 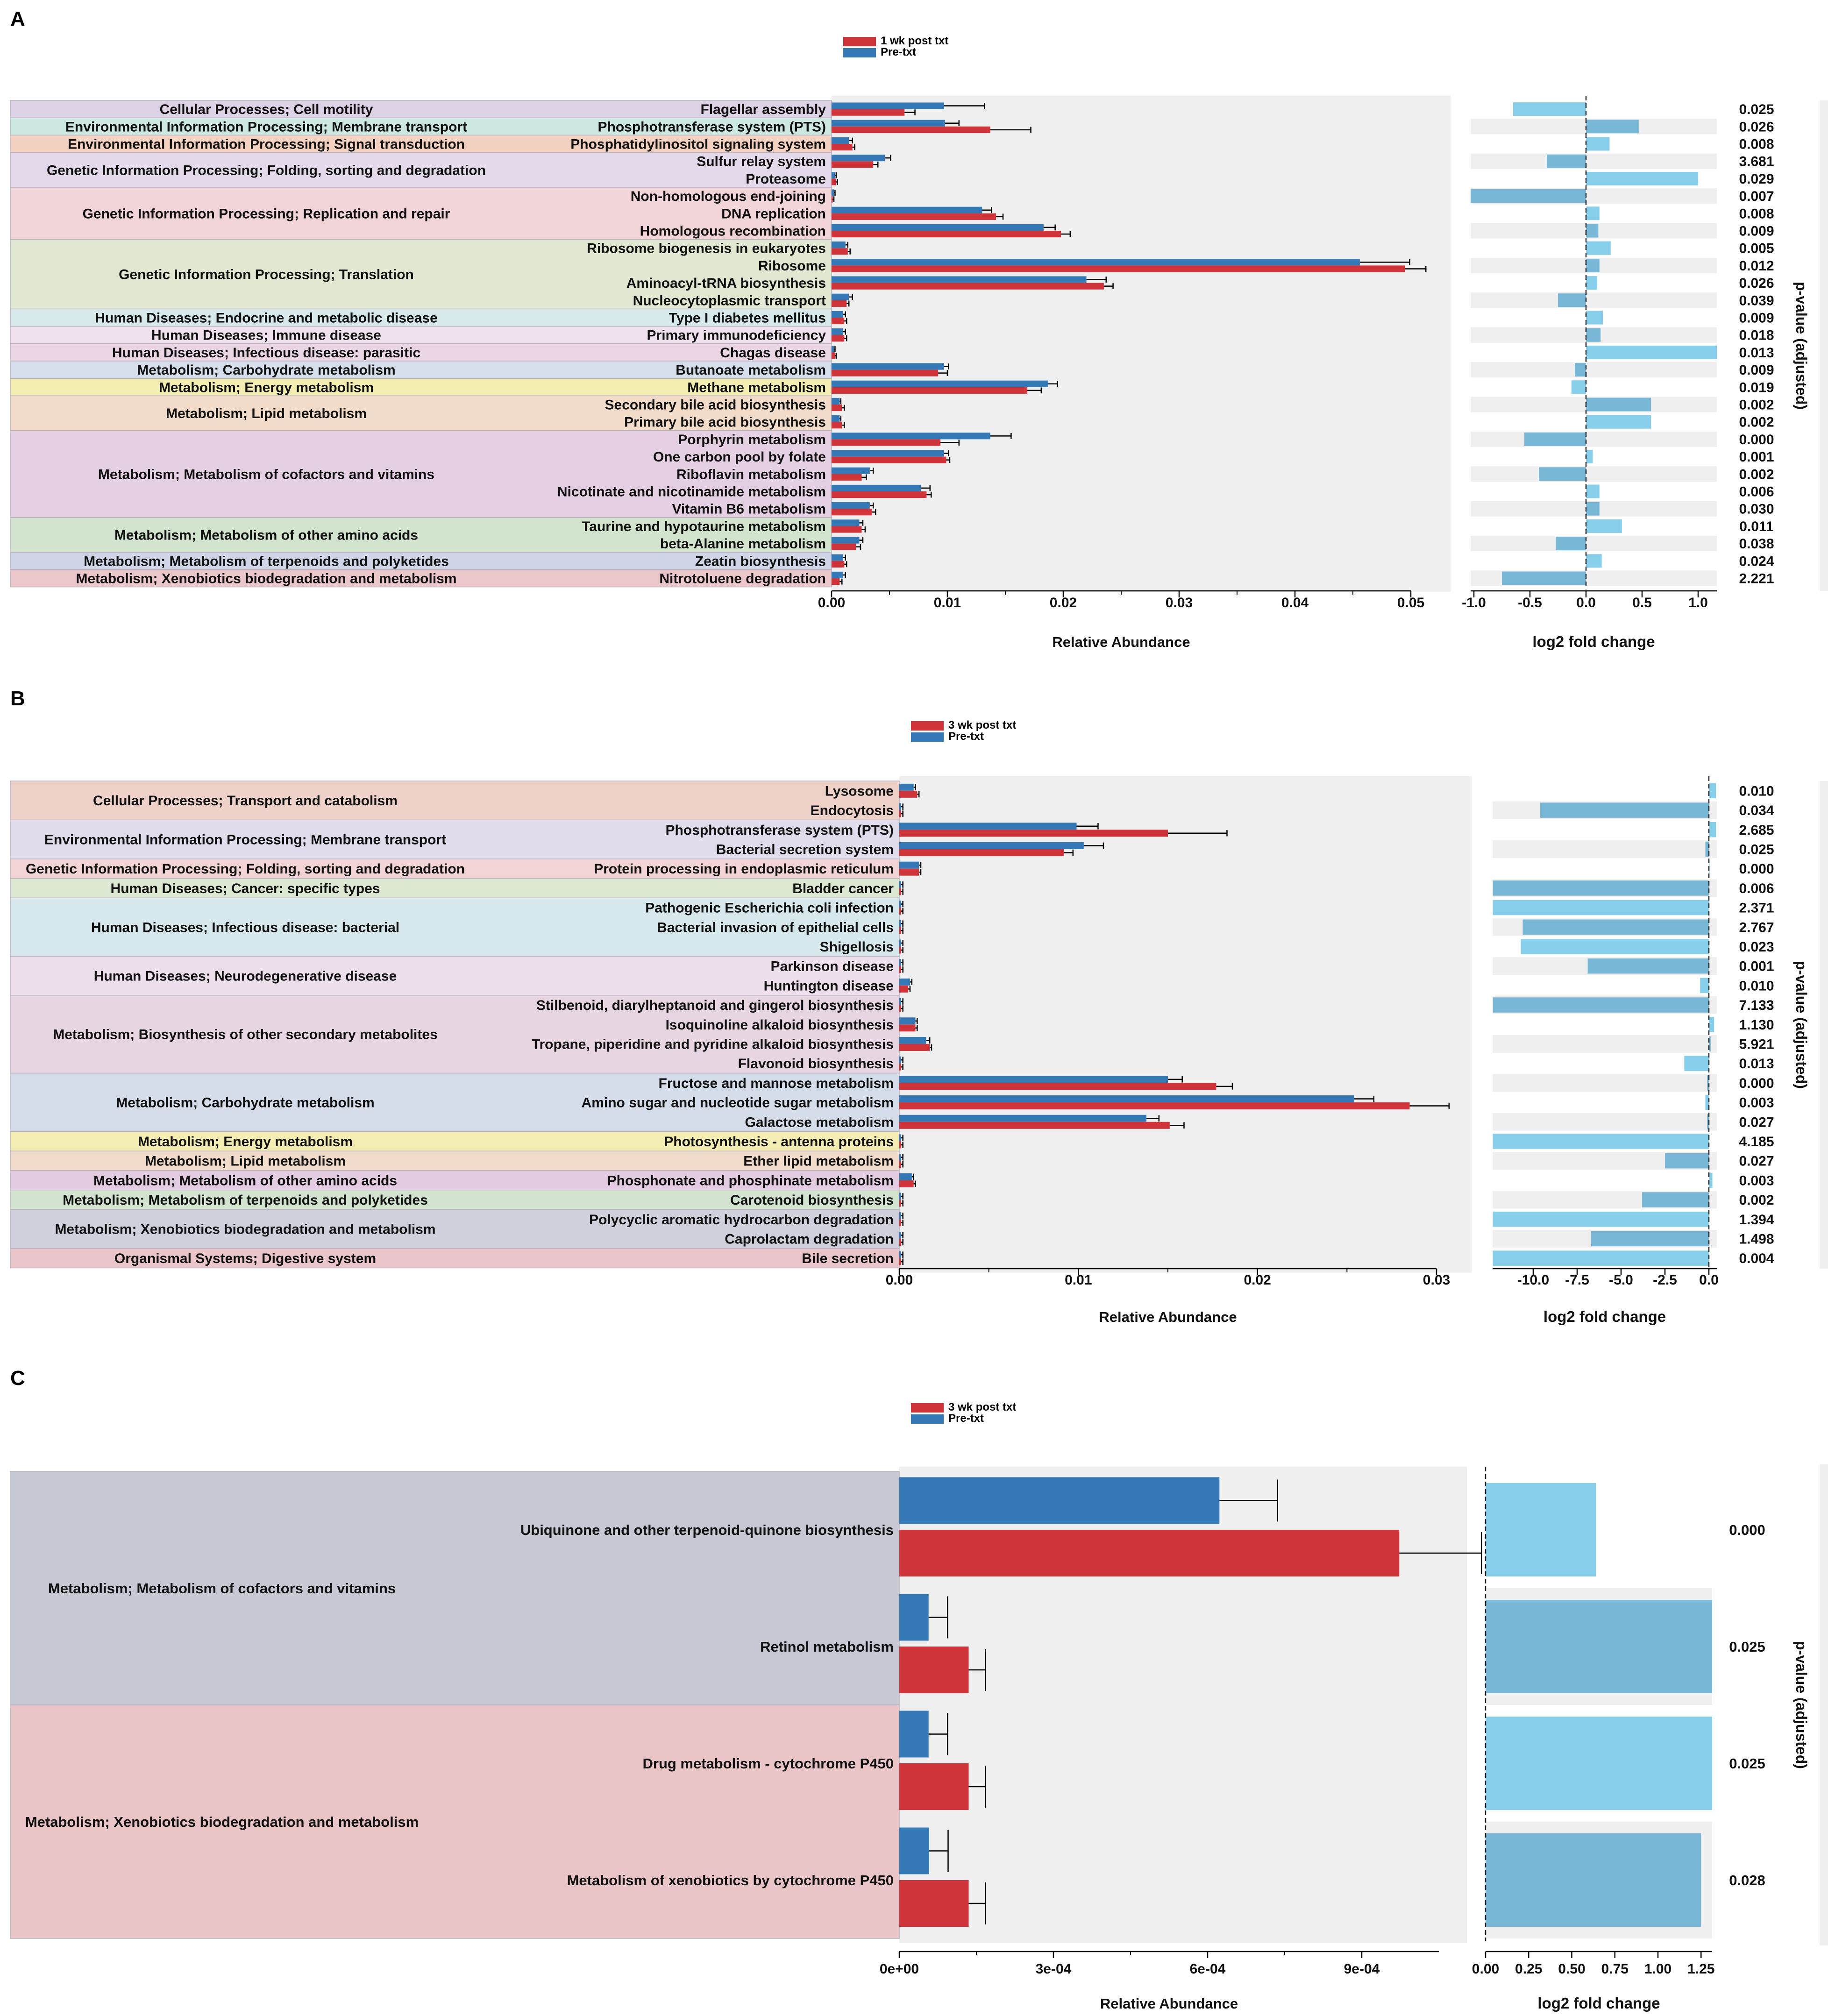 What do you see at coordinates (768, 1764) in the screenshot?
I see `category-label: Drug metabolism - cytochrome P450` at bounding box center [768, 1764].